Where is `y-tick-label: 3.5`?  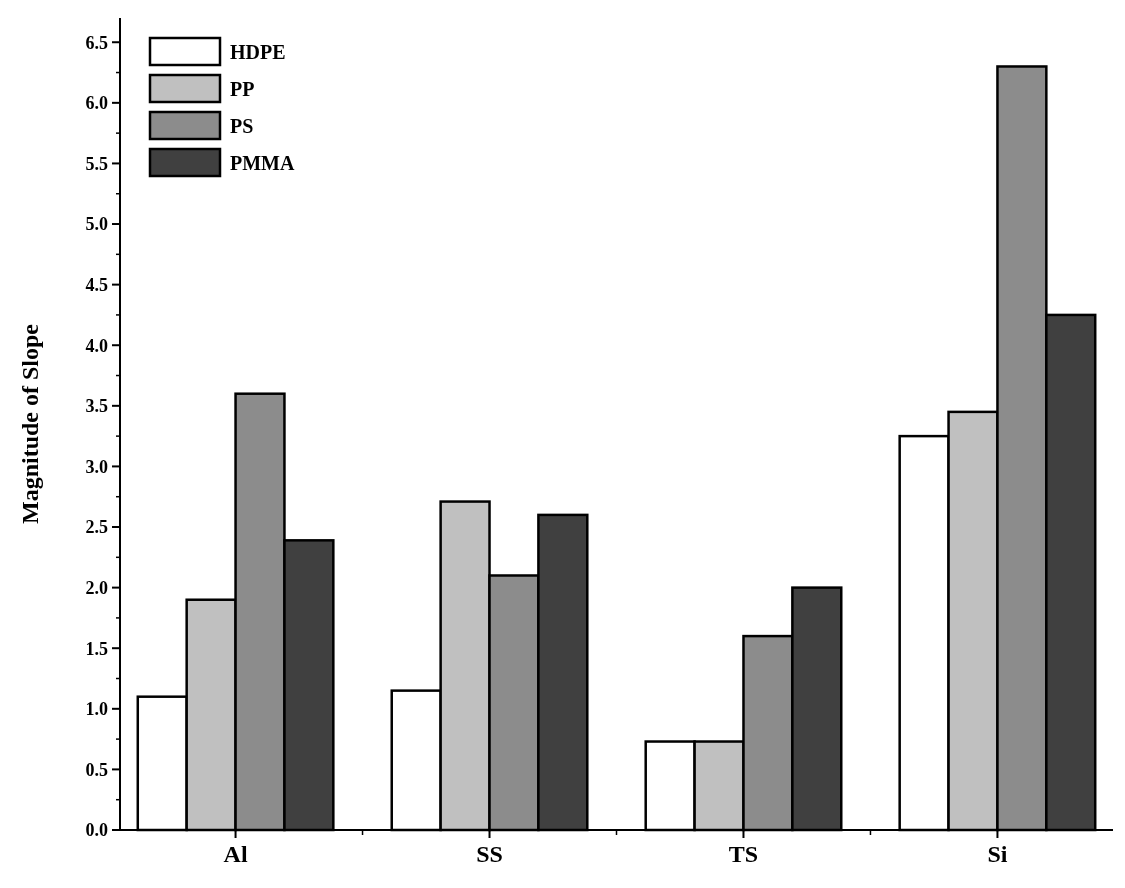 y-tick-label: 3.5 is located at coordinates (96, 406).